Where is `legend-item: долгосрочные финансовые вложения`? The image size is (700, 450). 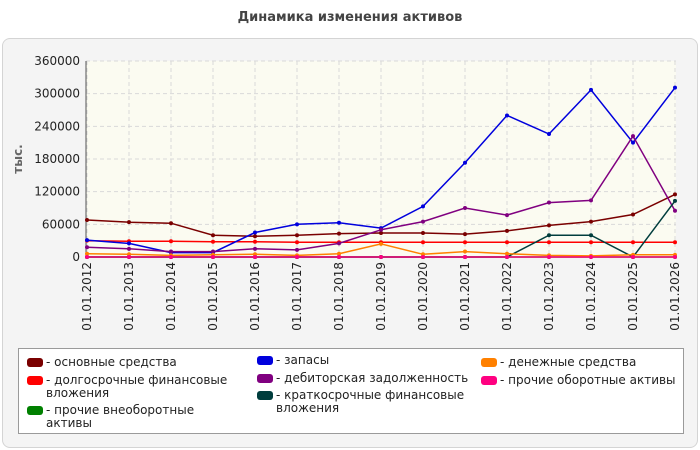 legend-item: долгосрочные финансовые вложения is located at coordinates (134, 387).